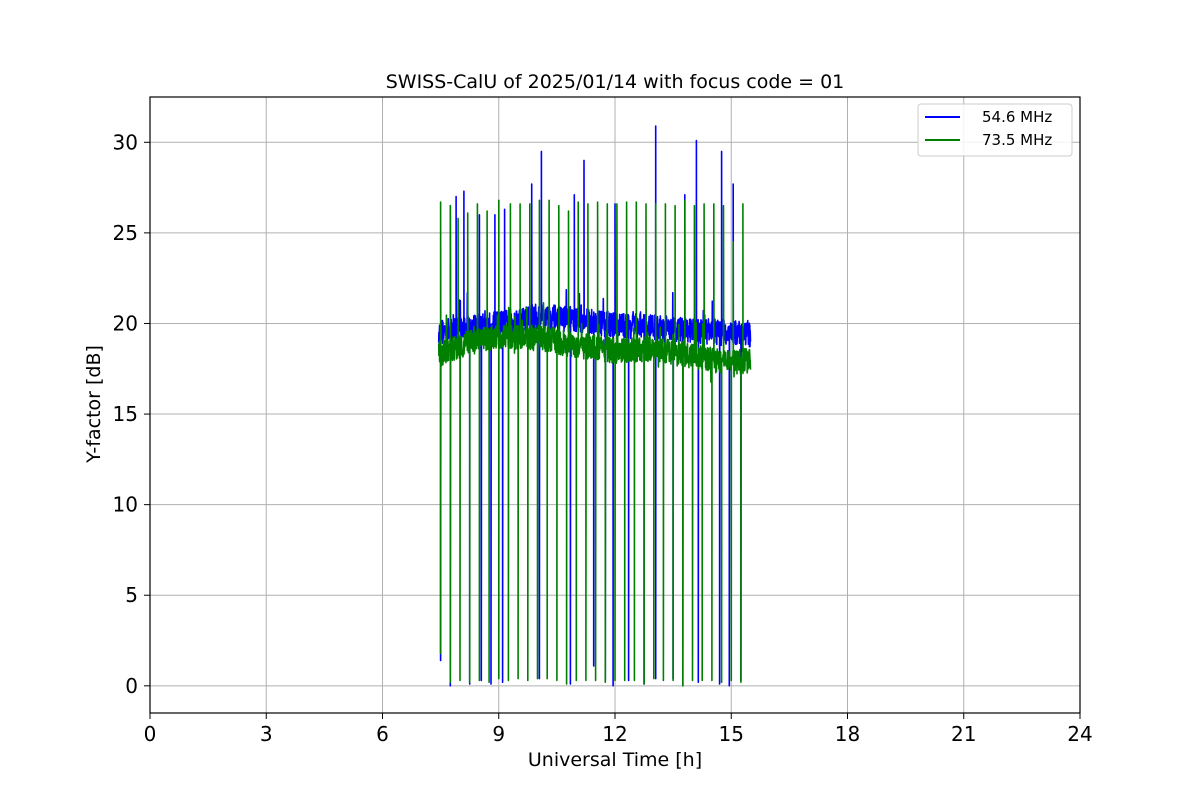  Describe the element at coordinates (125, 233) in the screenshot. I see `y-tick-label: 25` at that location.